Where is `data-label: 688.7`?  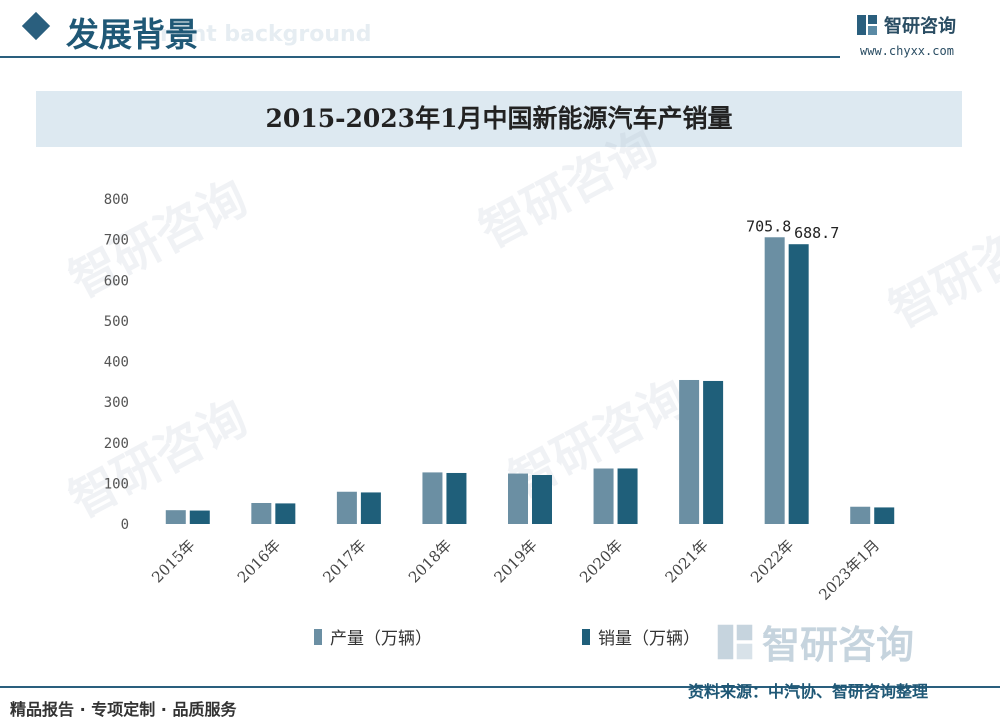
data-label: 688.7 is located at coordinates (816, 233).